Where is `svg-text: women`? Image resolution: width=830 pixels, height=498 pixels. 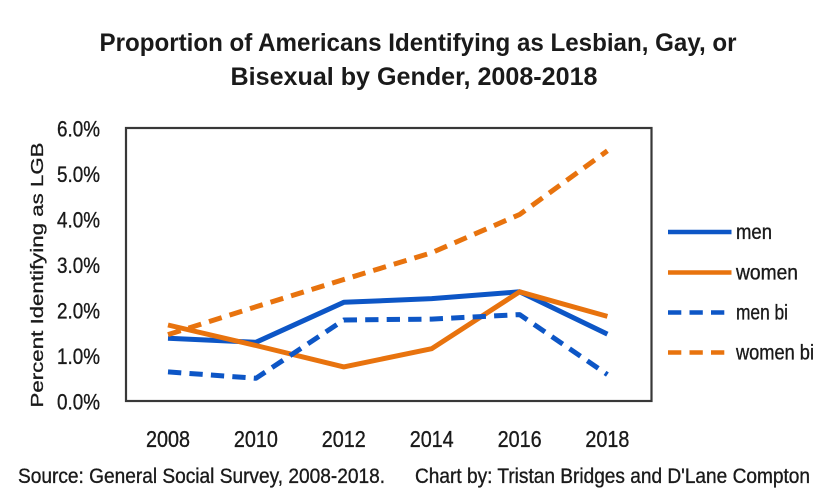
svg-text: women is located at coordinates (766, 273).